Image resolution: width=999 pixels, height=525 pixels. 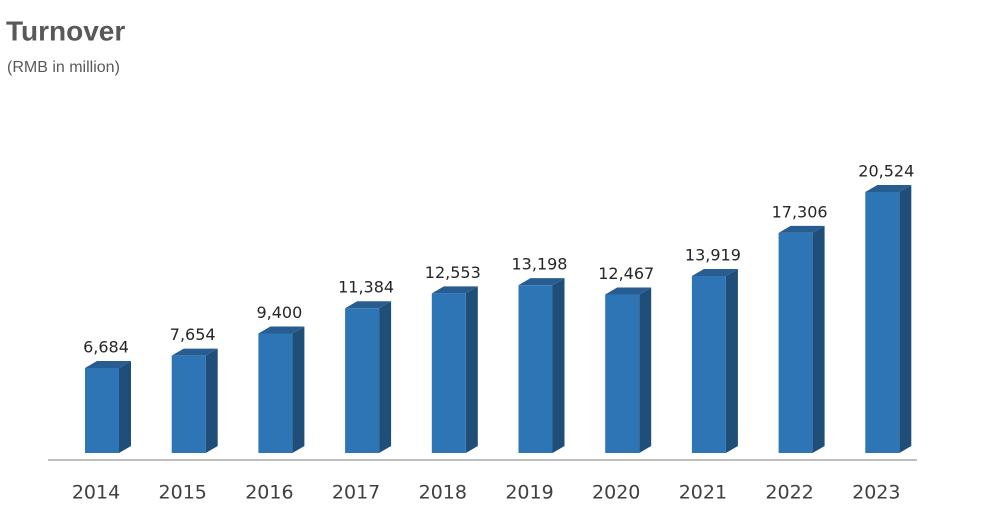 I want to click on chart-title: Turnover, so click(x=65, y=30).